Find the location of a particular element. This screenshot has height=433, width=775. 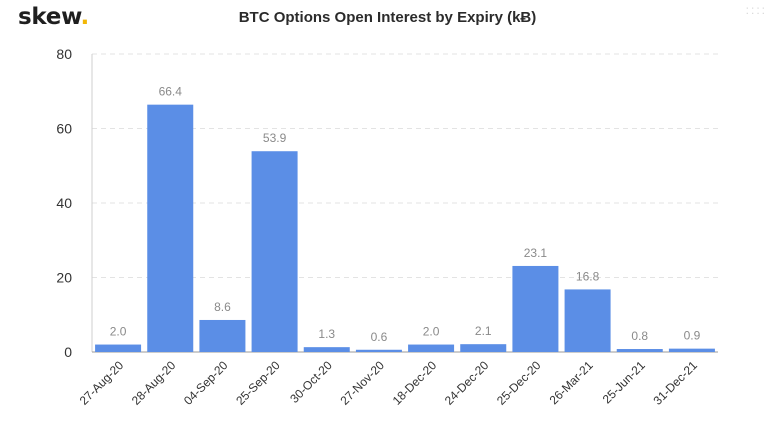

y-tick-label: 40 is located at coordinates (64, 203).